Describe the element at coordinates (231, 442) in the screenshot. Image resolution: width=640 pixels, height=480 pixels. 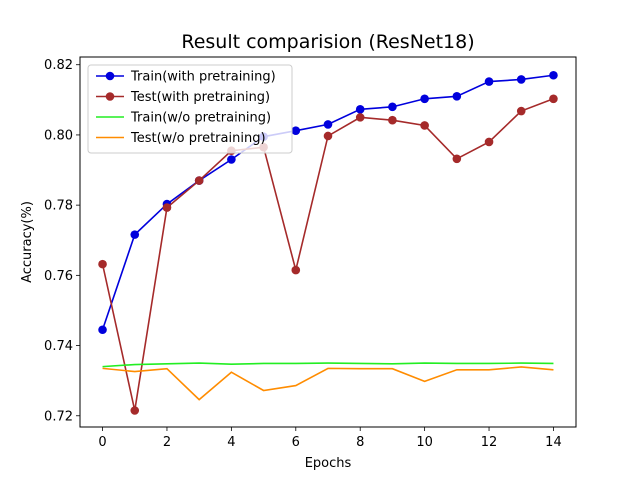
I see `x-tick-label: 4` at that location.